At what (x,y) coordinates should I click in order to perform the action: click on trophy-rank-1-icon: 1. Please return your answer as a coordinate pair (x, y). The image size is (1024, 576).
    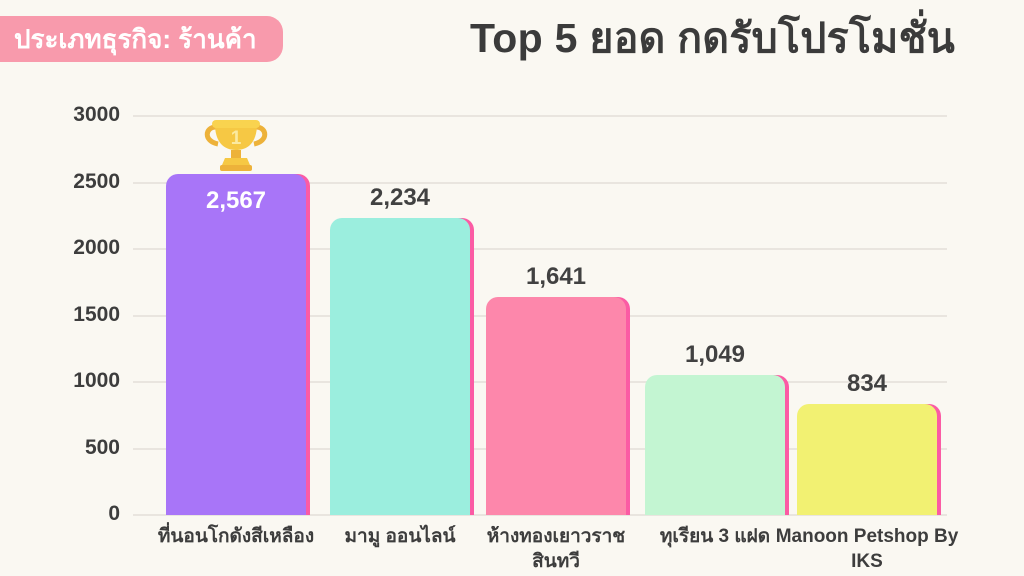
    Looking at the image, I should click on (236, 146).